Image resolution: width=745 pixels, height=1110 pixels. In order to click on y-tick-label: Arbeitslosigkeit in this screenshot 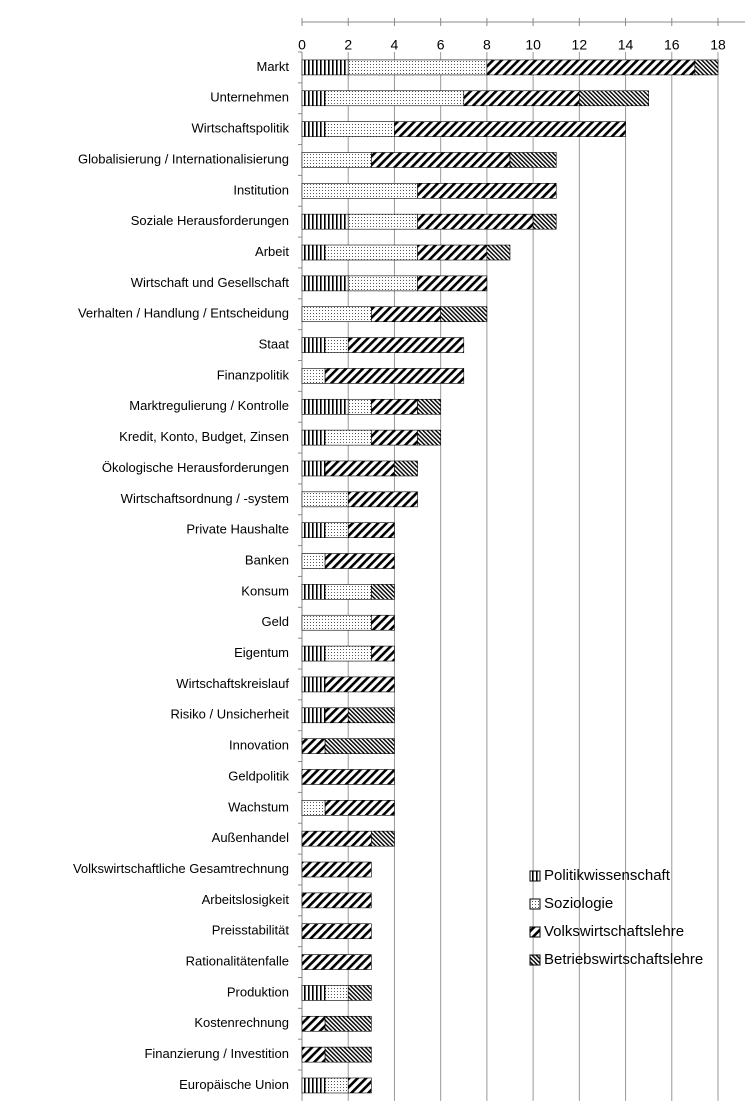, I will do `click(246, 899)`.